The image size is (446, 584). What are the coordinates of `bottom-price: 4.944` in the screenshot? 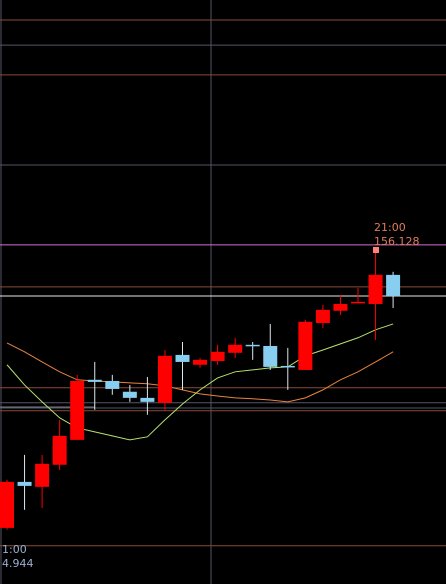 It's located at (18, 563).